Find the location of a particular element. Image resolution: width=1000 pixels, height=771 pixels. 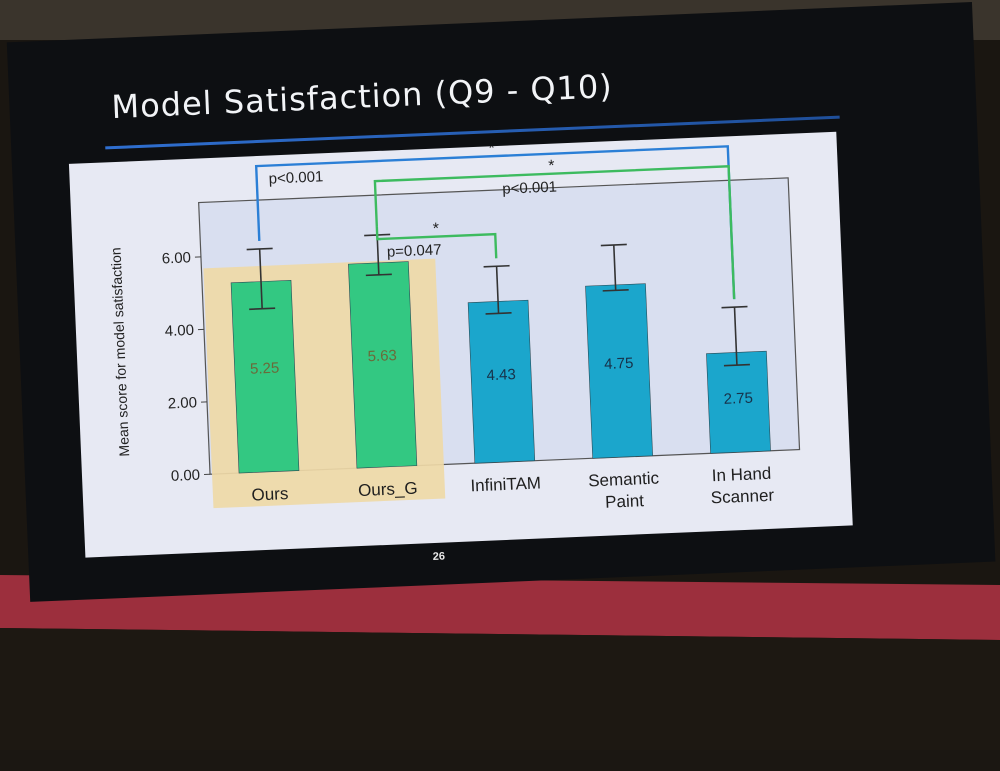

y-tick-label: 4.00 is located at coordinates (179, 331).